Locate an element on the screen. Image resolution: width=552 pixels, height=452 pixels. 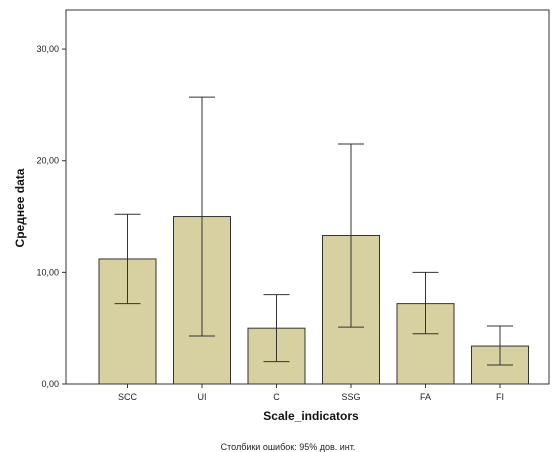
x-tick-label: UI is located at coordinates (202, 397).